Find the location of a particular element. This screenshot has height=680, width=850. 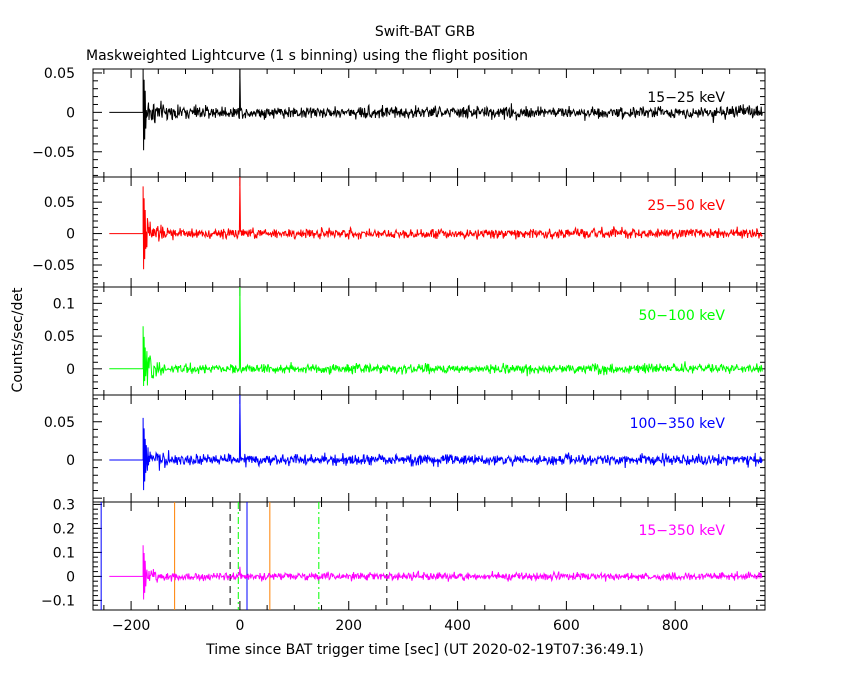

x-tick-label: 200 is located at coordinates (348, 626).